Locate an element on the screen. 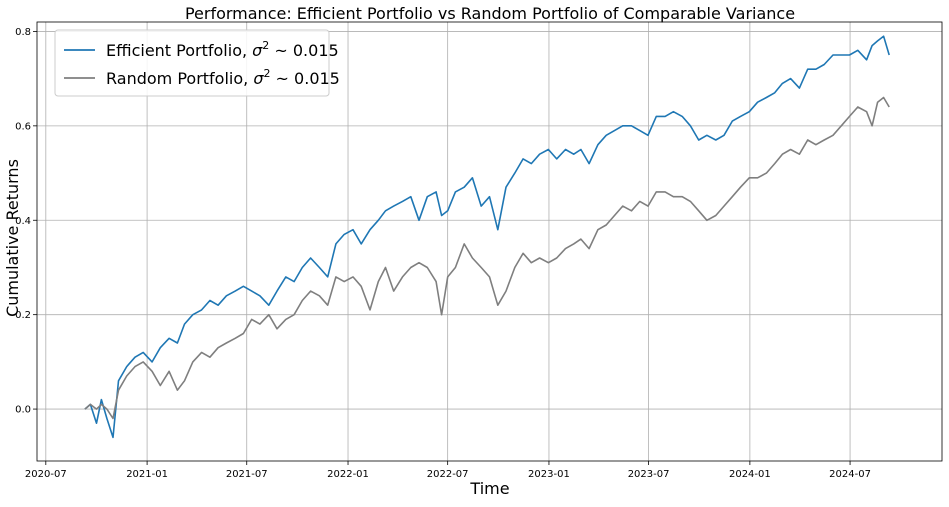 The width and height of the screenshot is (949, 507). x-tick-label: 2023-07 is located at coordinates (649, 474).